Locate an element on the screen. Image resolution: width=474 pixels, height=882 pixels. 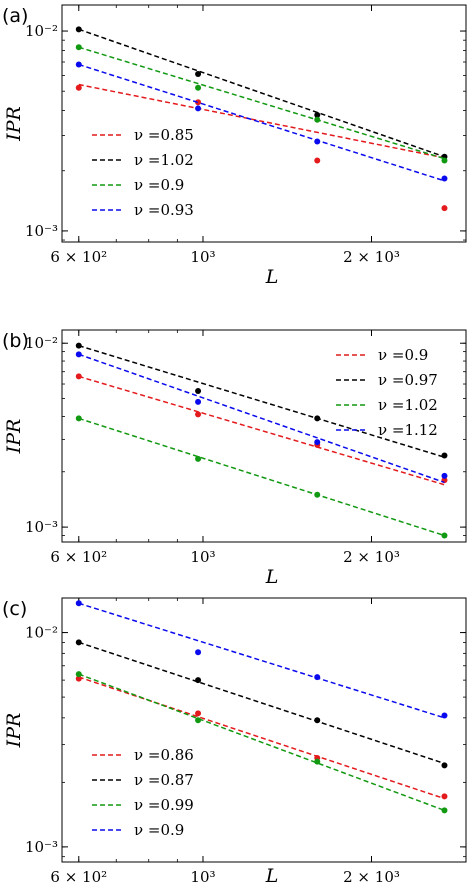
panel-label: (b) is located at coordinates (15, 341).